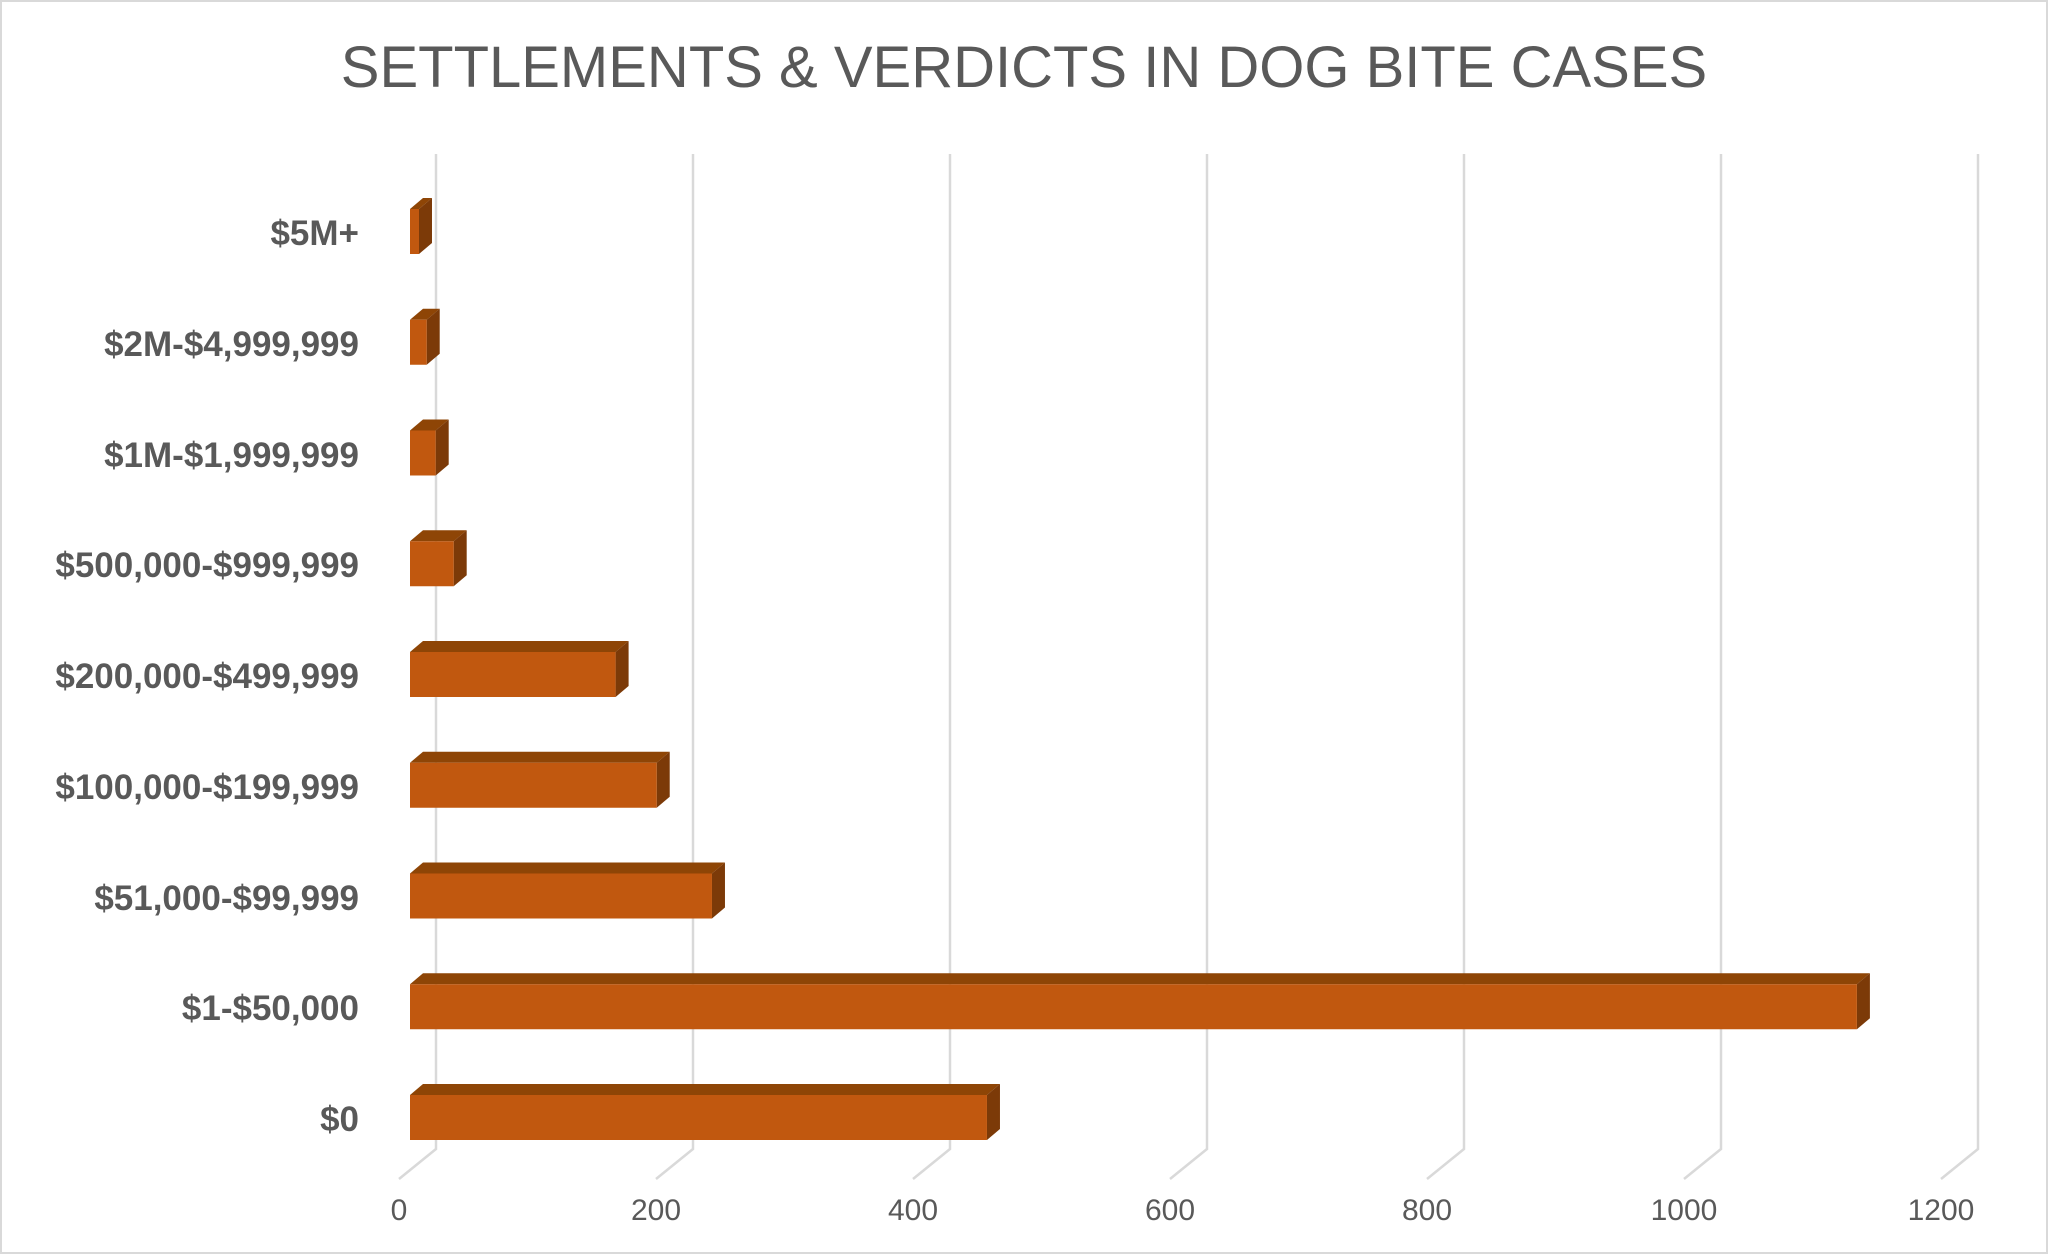  What do you see at coordinates (226, 898) in the screenshot?
I see `category-label: $51,000-$99,999` at bounding box center [226, 898].